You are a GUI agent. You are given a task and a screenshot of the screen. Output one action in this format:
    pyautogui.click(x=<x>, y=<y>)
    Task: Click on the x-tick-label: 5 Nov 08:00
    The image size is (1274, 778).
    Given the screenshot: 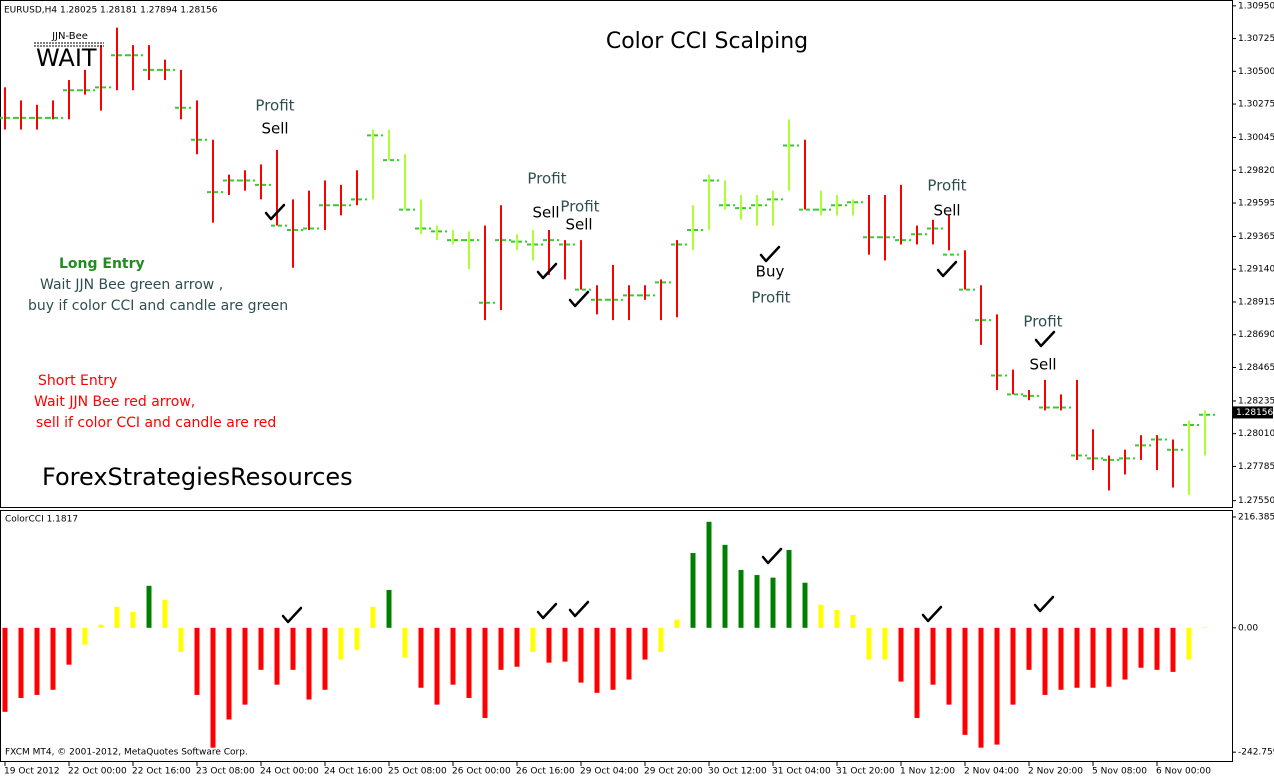 What is the action you would take?
    pyautogui.click(x=1119, y=772)
    